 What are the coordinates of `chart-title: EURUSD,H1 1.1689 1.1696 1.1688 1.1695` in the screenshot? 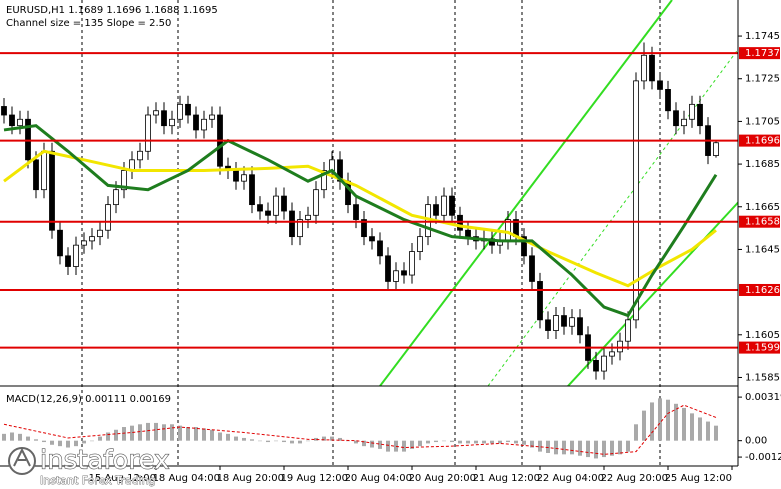 It's located at (112, 10).